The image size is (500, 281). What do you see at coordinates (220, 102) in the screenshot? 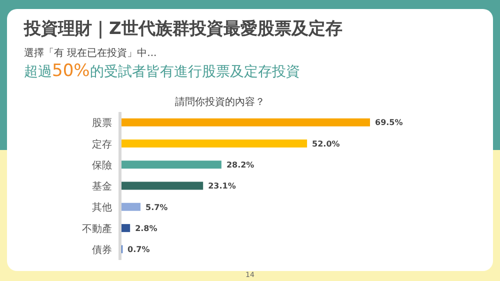
I see `chart-subtitle: 請問你投資的內容？` at bounding box center [220, 102].